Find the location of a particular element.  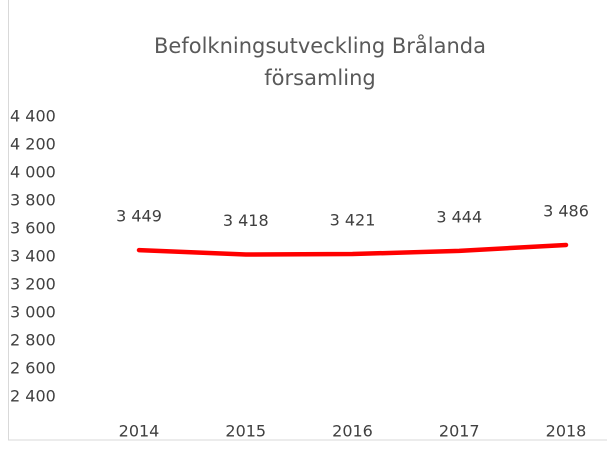

y-tick-label: 4 000 is located at coordinates (33, 172).